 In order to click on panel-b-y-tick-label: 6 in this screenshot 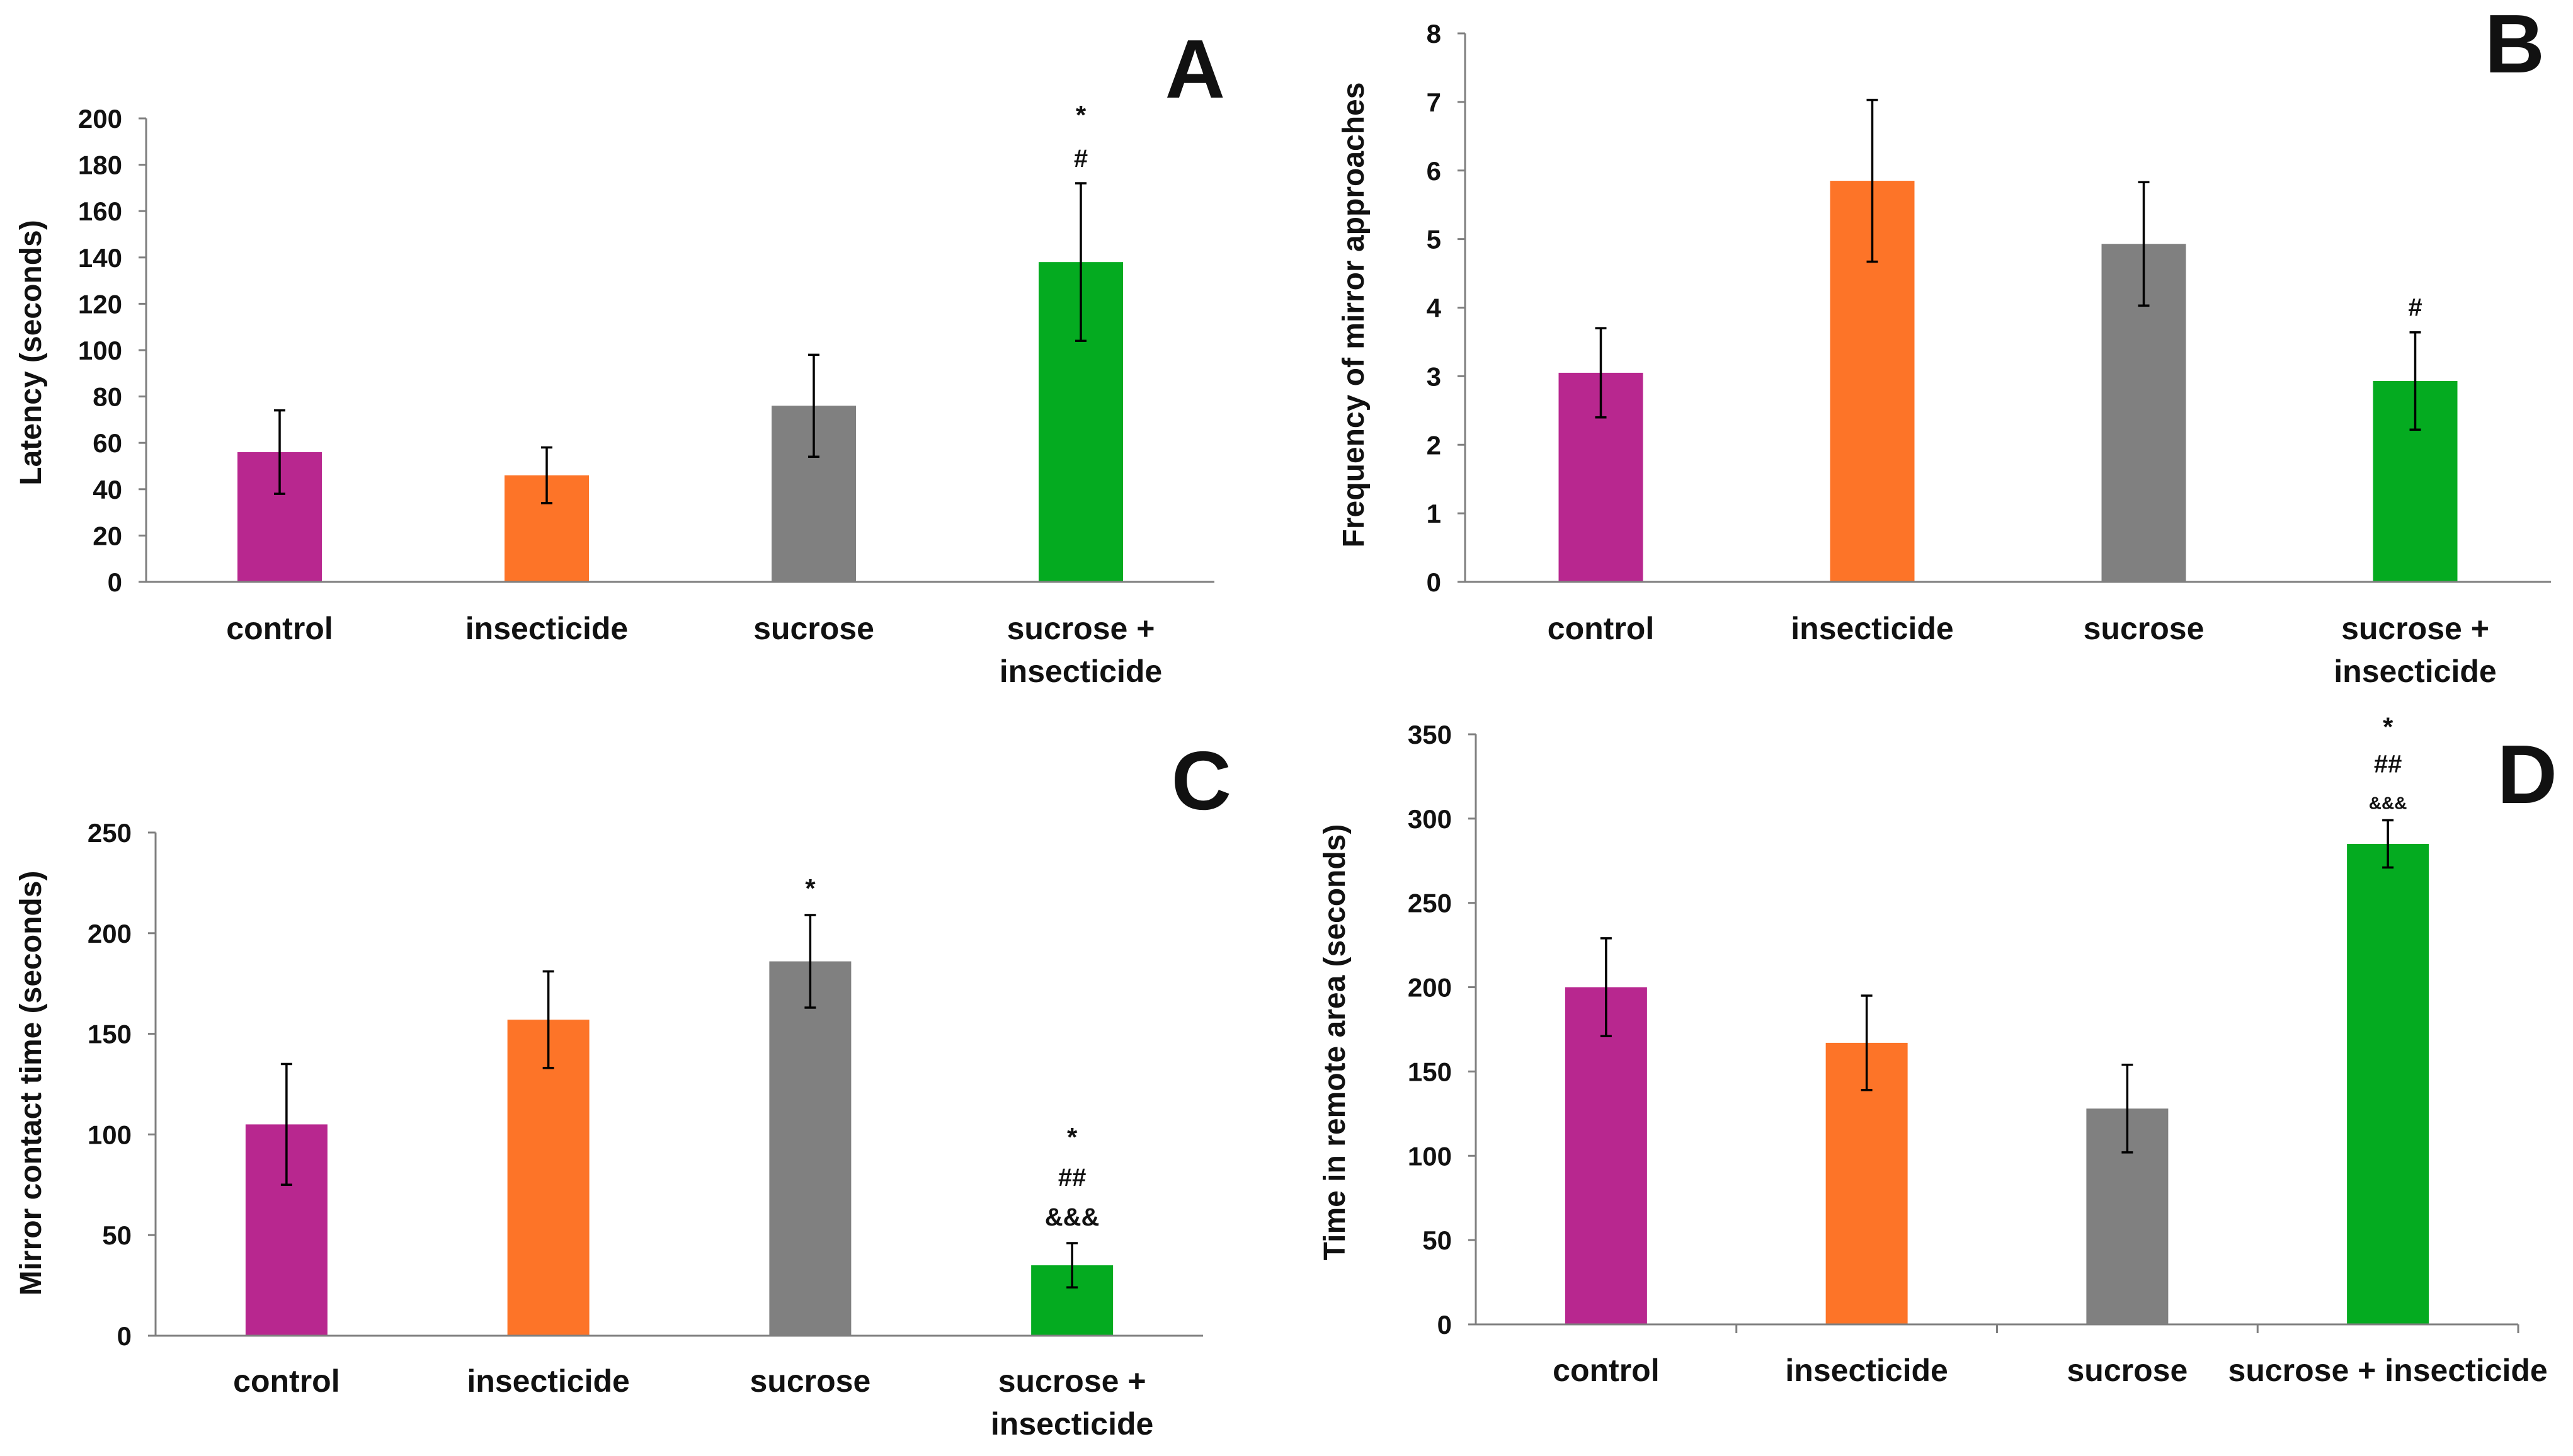, I will do `click(1434, 171)`.